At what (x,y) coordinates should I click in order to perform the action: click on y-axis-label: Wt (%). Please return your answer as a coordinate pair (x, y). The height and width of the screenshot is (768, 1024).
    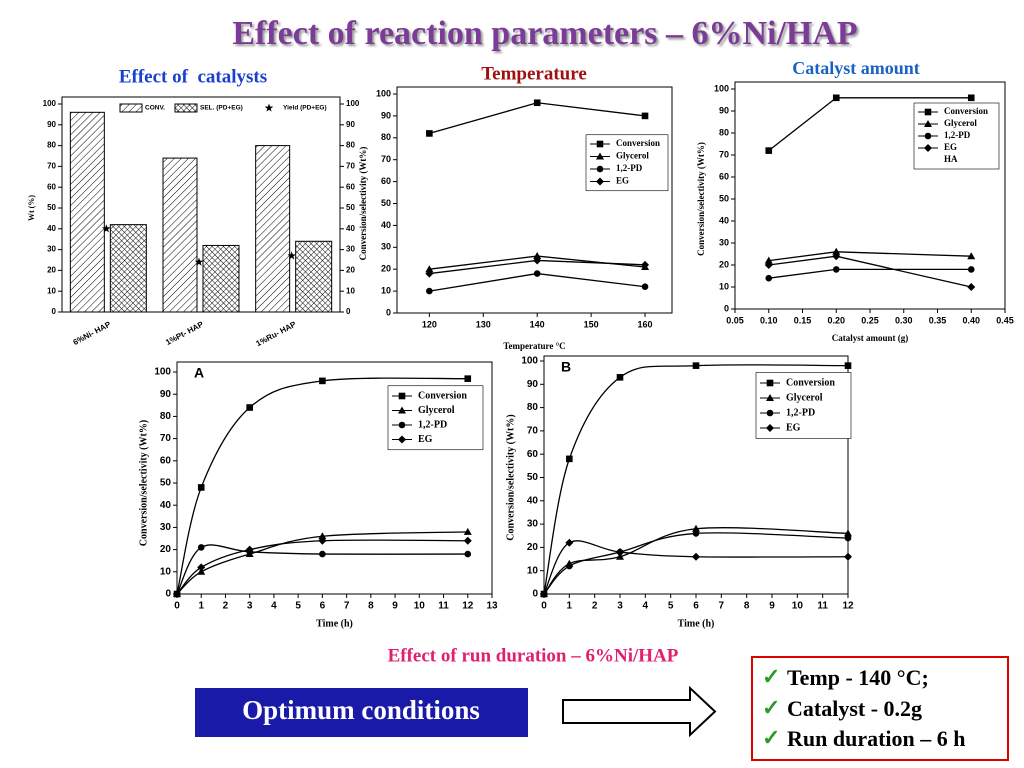
    Looking at the image, I should click on (31, 208).